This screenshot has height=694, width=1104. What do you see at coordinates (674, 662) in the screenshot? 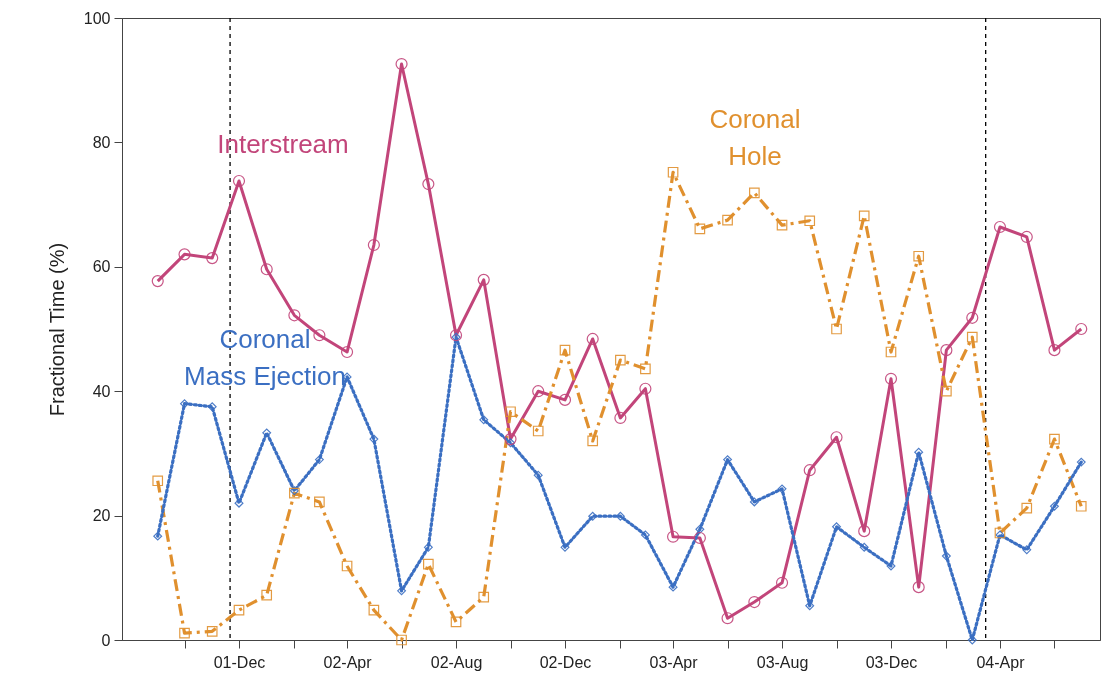
I see `x-tick-label: 03-Apr` at bounding box center [674, 662].